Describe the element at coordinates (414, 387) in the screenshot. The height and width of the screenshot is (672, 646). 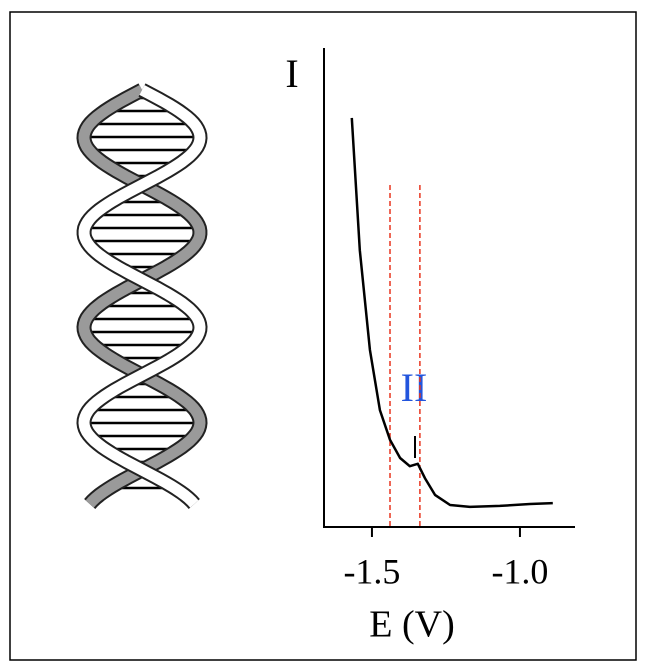
I see `annotation: II` at that location.